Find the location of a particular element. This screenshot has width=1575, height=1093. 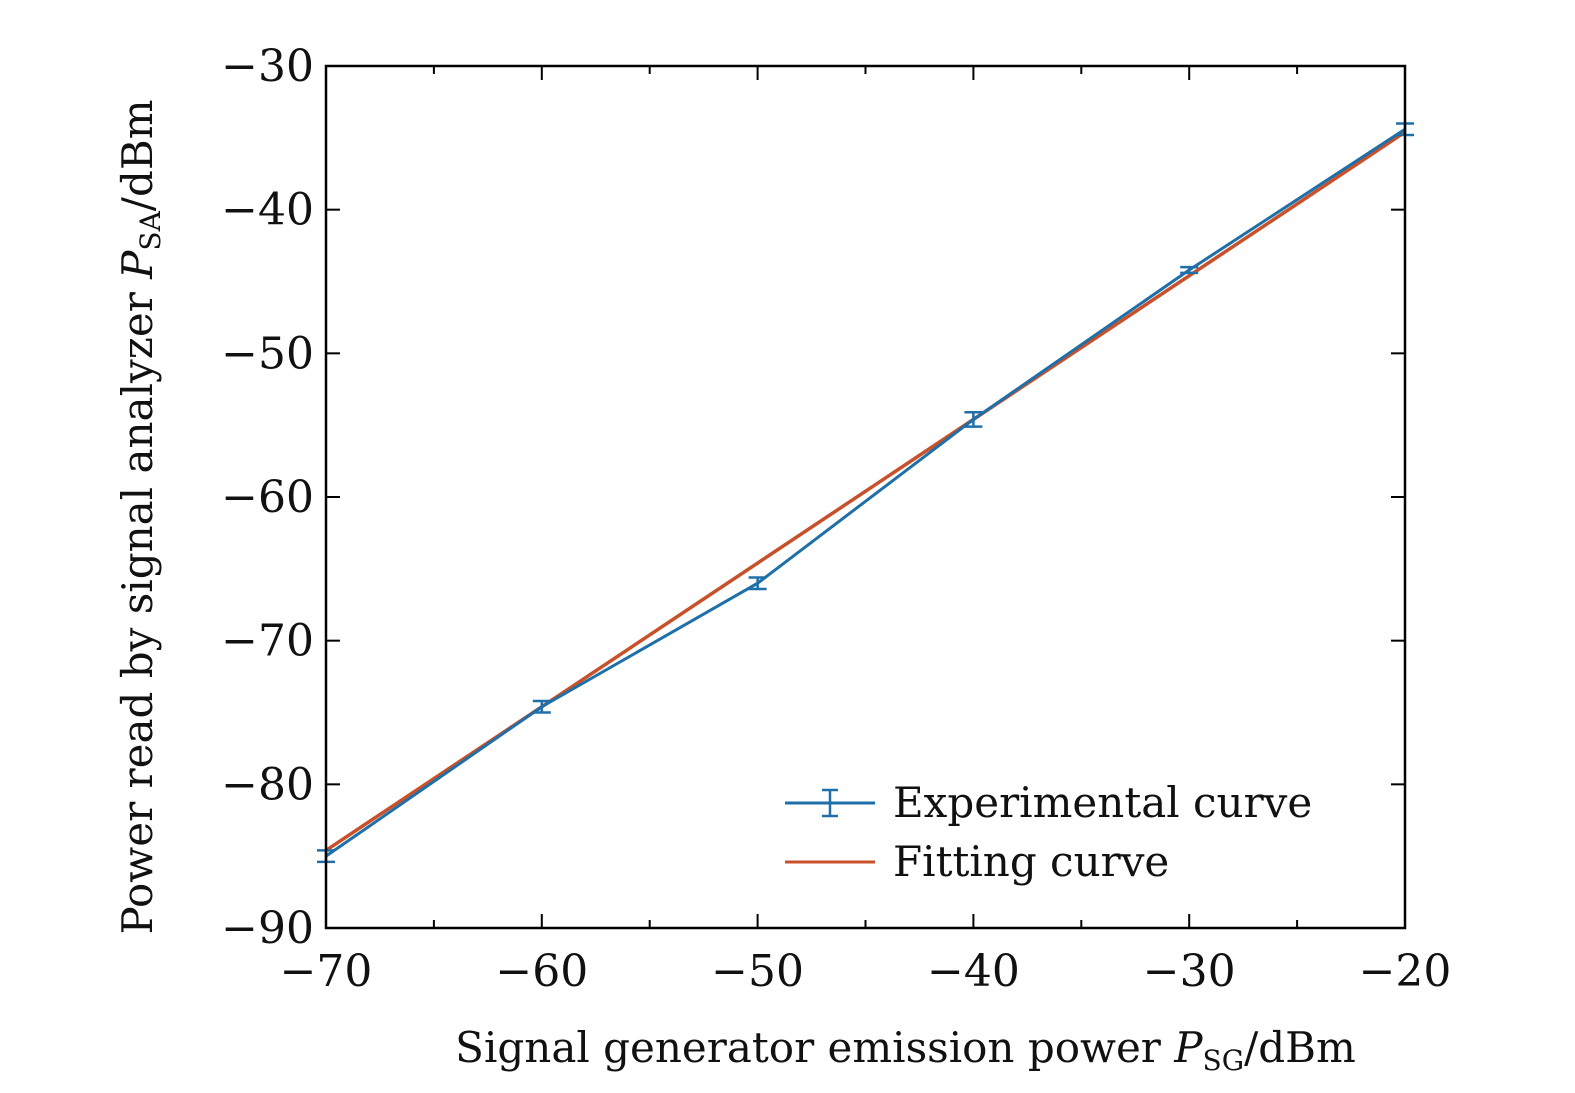

legend-label-experimental: Experimental curve is located at coordinates (1102, 802).